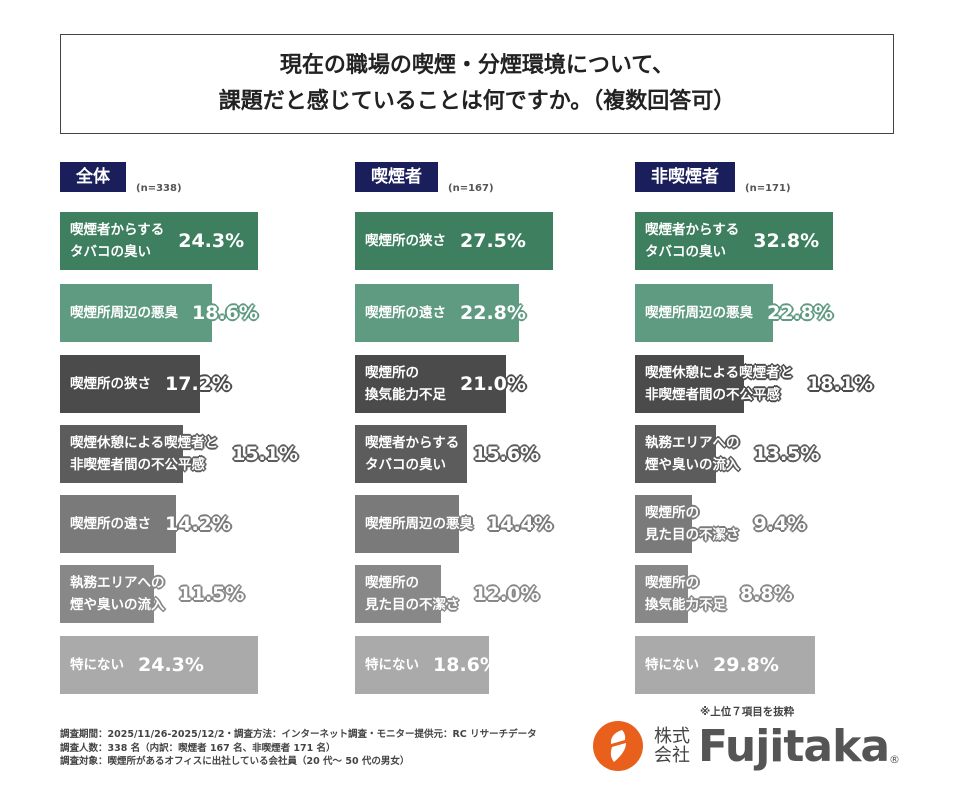 This screenshot has height=800, width=957. What do you see at coordinates (500, 177) in the screenshot?
I see `column-header: 喫煙者 (n=167)` at bounding box center [500, 177].